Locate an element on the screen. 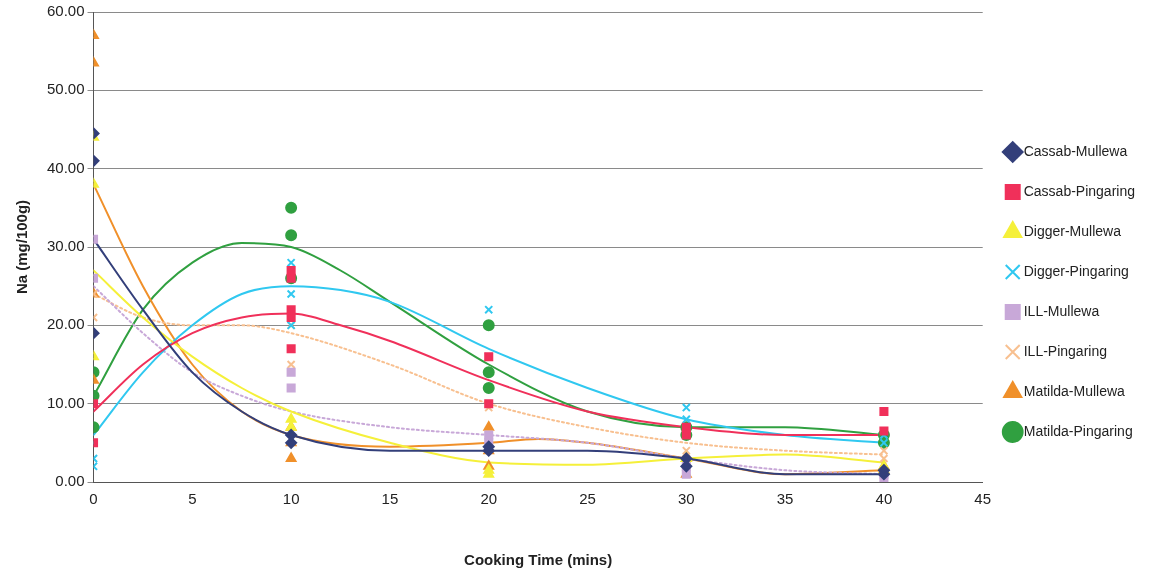 The image size is (1155, 584). y-axis-title: Na (mg/100g) is located at coordinates (22, 247).